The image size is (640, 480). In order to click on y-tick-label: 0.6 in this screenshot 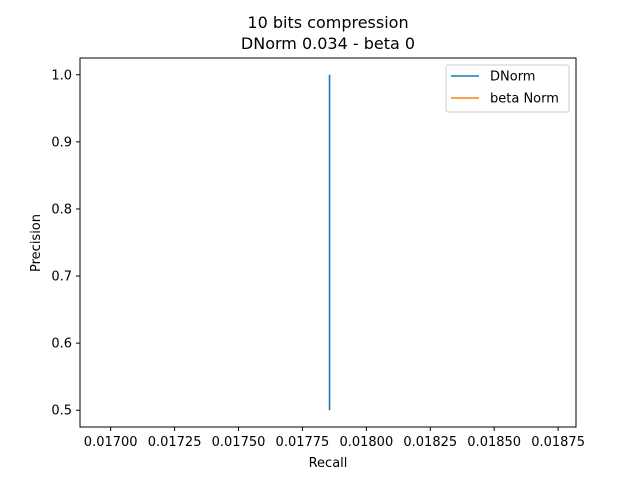, I will do `click(61, 344)`.